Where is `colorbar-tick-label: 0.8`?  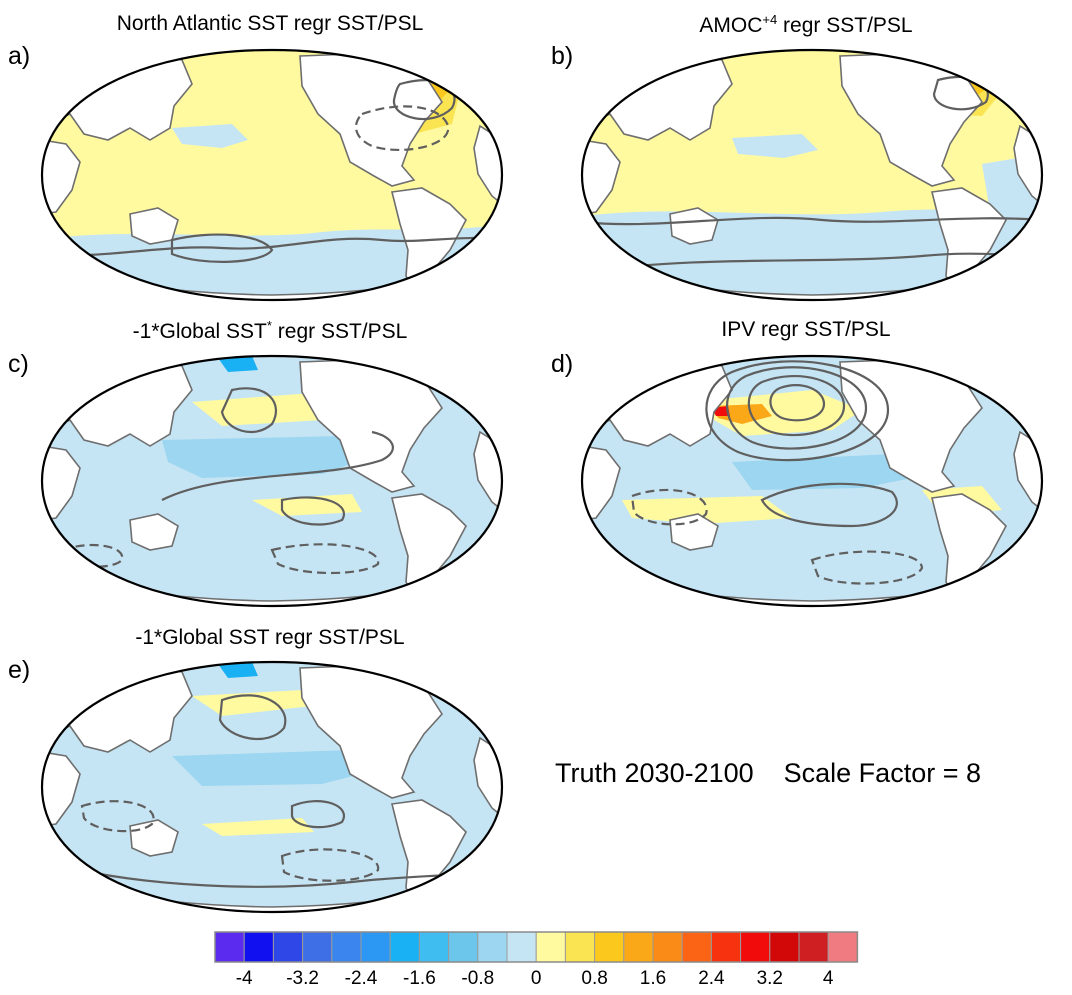
colorbar-tick-label: 0.8 is located at coordinates (594, 978).